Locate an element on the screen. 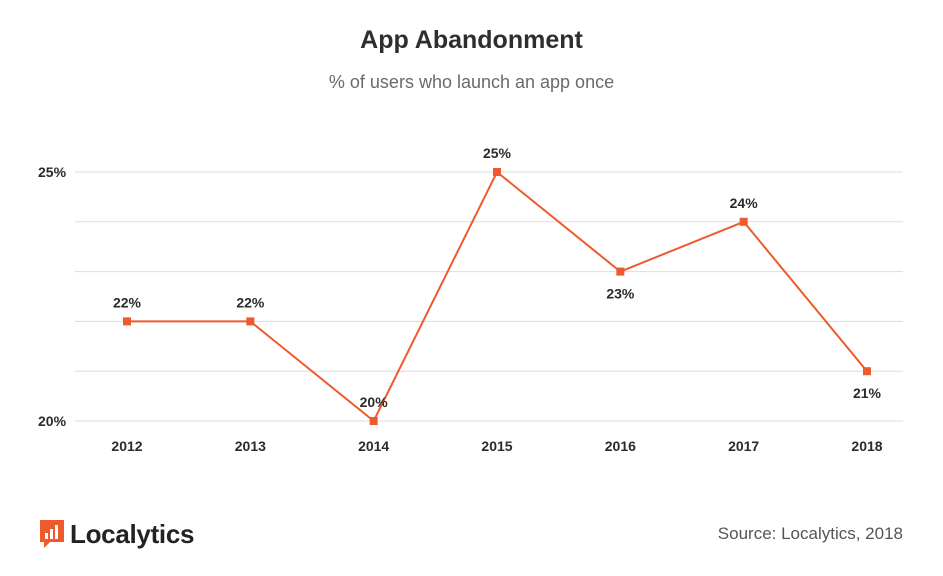 This screenshot has width=943, height=576. x-tick-label: 2016 is located at coordinates (620, 446).